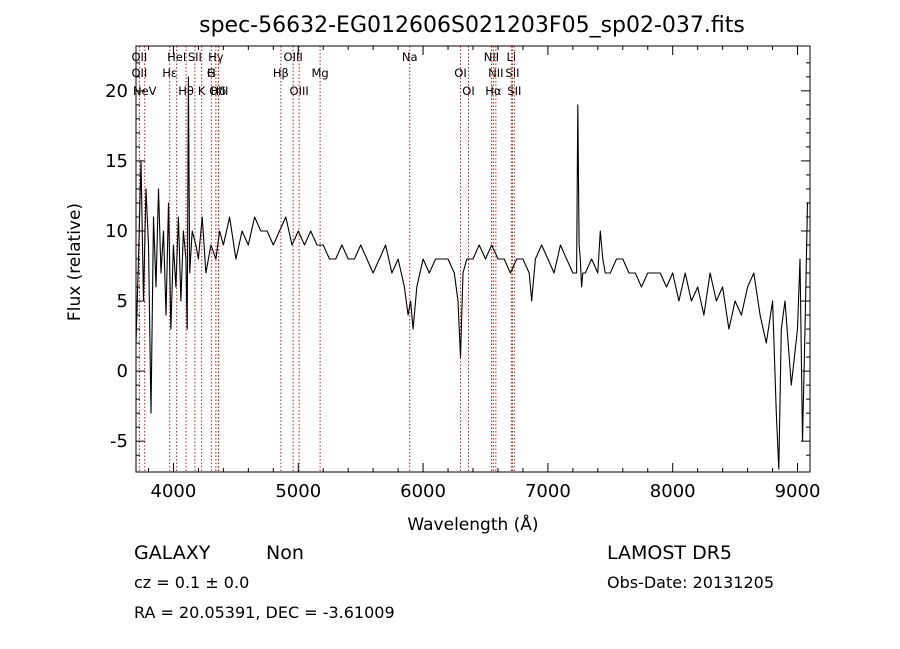  What do you see at coordinates (548, 491) in the screenshot?
I see `x-tick-label: 7000` at bounding box center [548, 491].